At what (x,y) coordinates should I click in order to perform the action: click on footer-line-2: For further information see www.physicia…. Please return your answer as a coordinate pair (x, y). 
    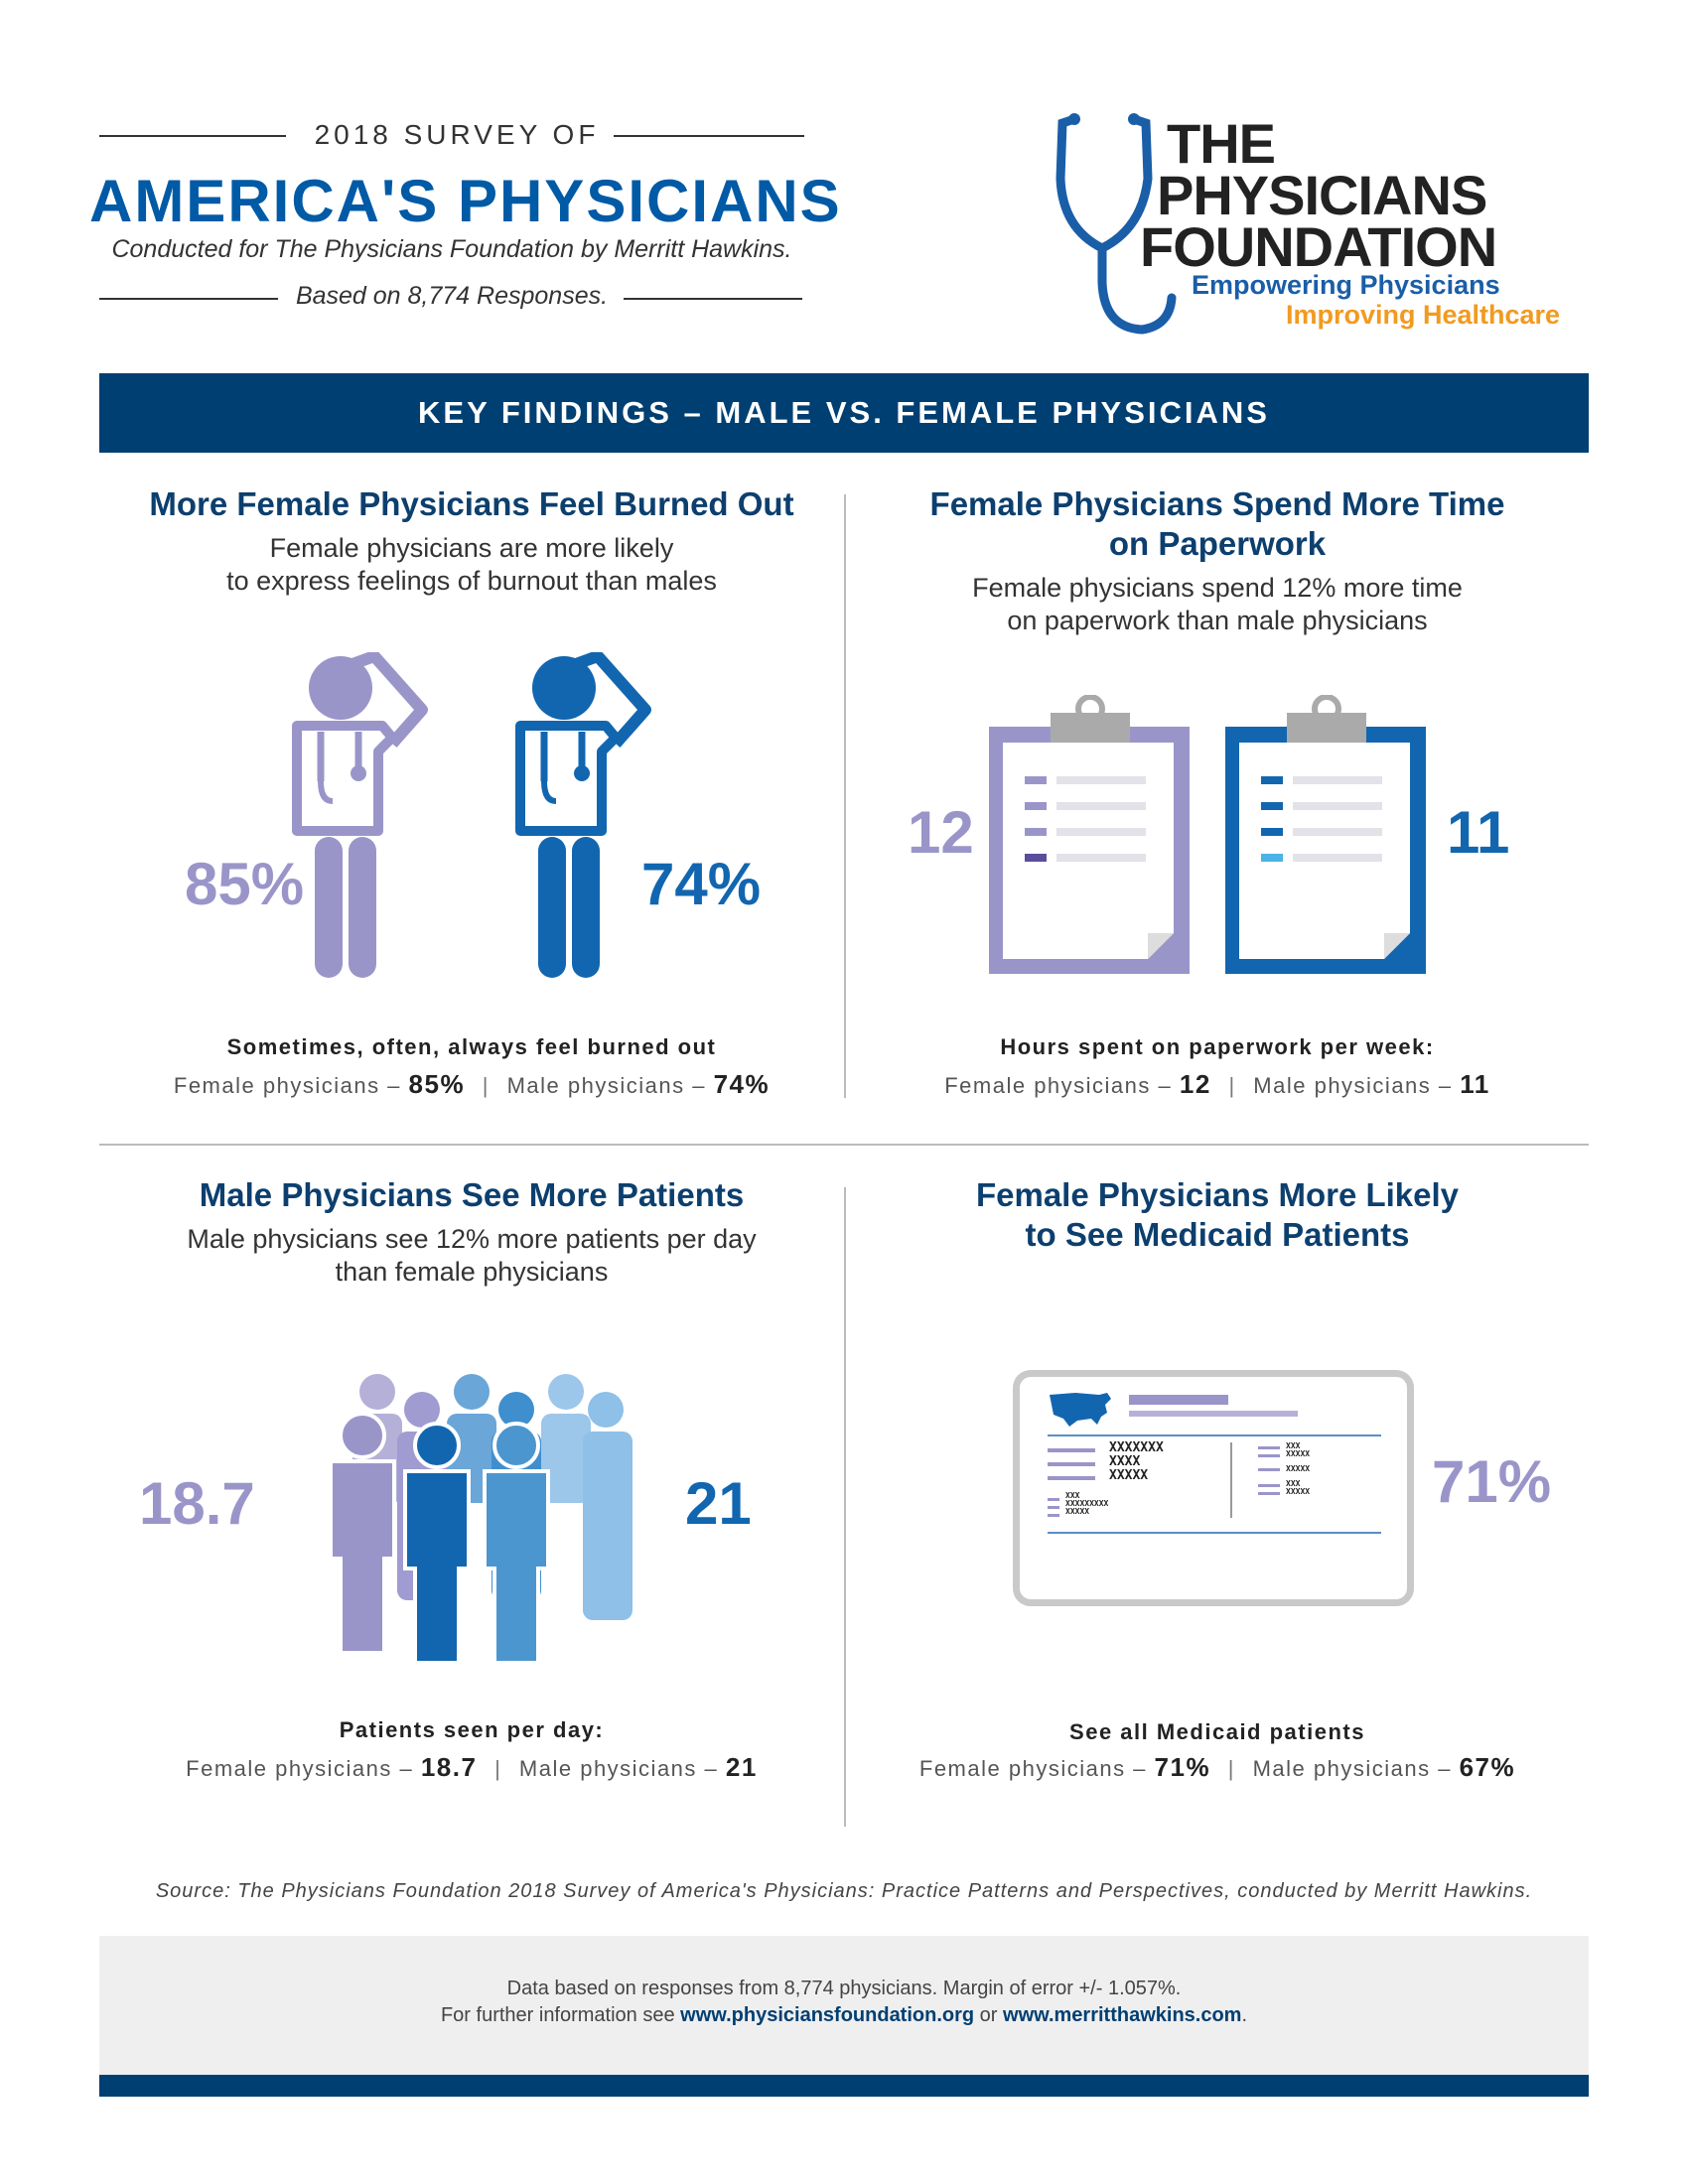
    Looking at the image, I should click on (844, 2015).